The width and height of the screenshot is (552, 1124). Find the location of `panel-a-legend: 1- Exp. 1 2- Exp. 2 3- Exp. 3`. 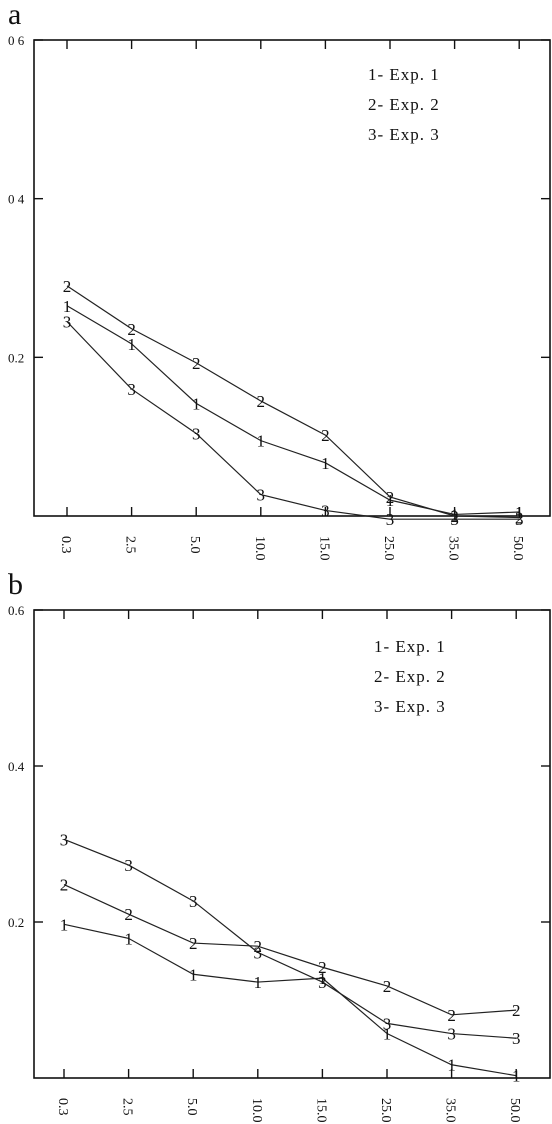

panel-a-legend: 1- Exp. 1 2- Exp. 2 3- Exp. 3 is located at coordinates (404, 104).